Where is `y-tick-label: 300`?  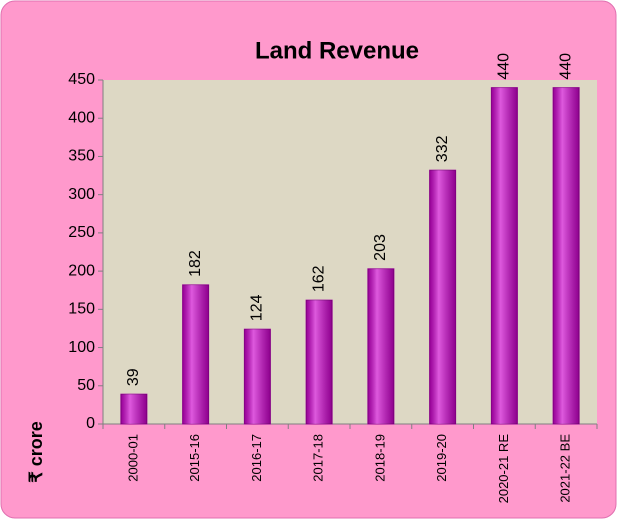
y-tick-label: 300 is located at coordinates (81, 194).